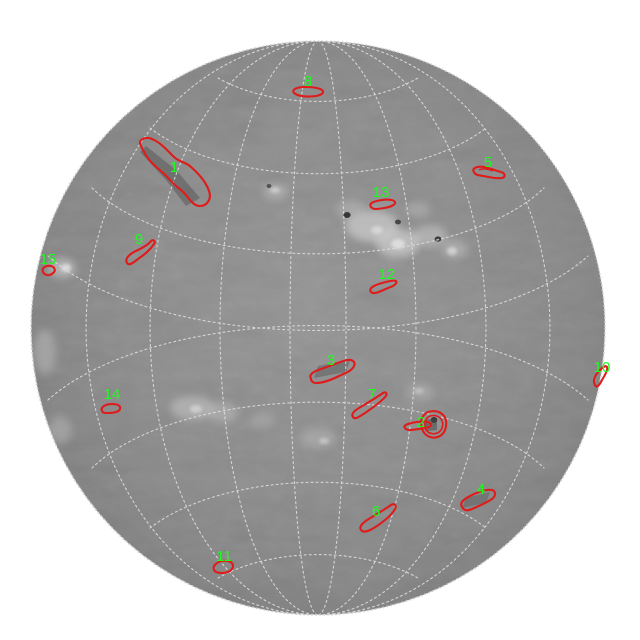 This screenshot has width=640, height=640. I want to click on filament-label-15: 15, so click(48, 259).